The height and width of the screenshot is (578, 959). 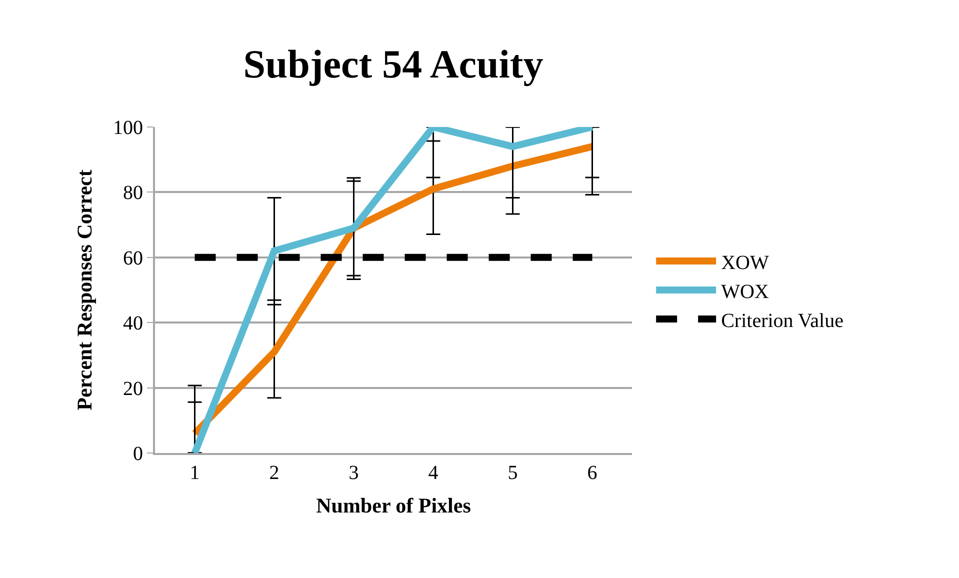 I want to click on chart-title: Subject 54 Acuity, so click(x=393, y=64).